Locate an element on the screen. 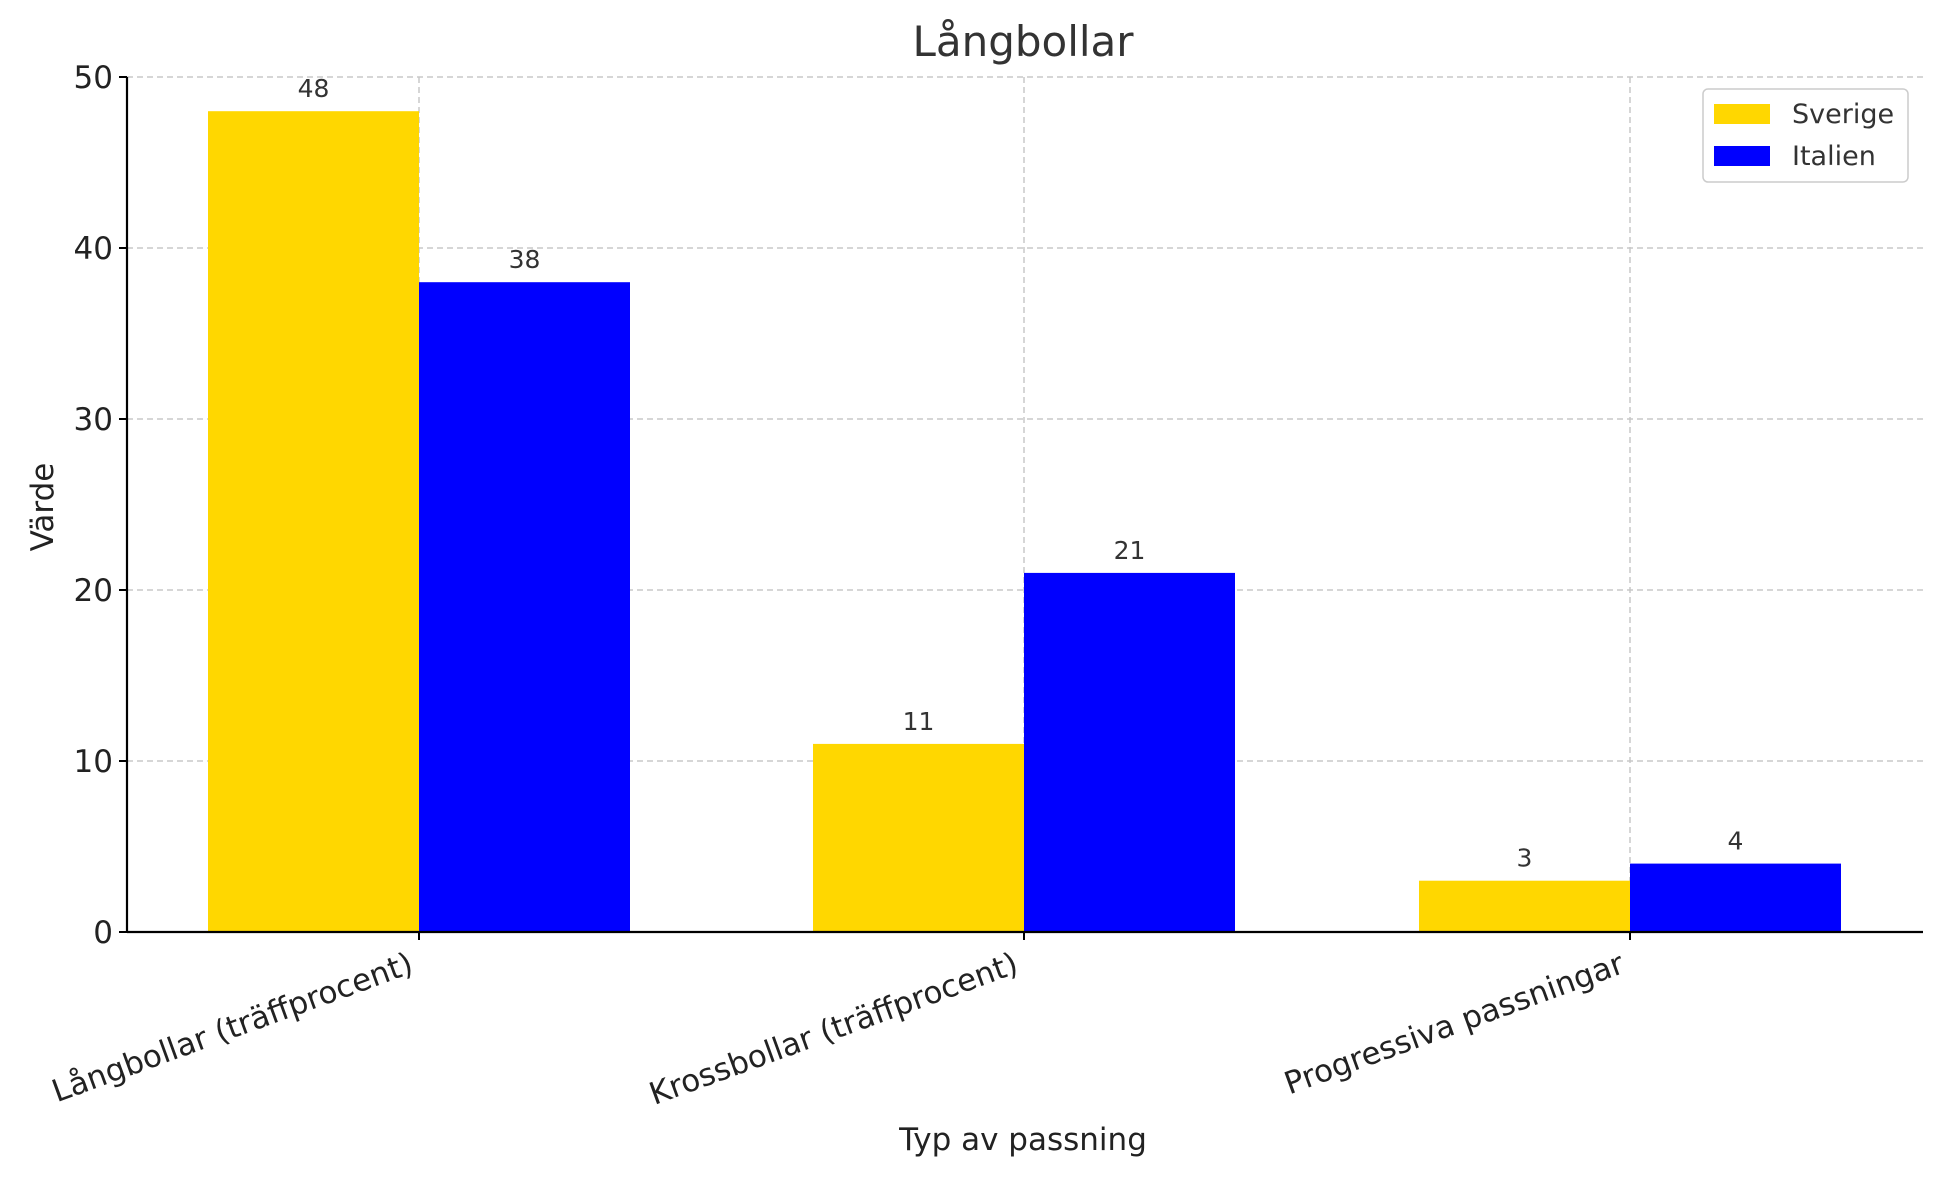  y-tick-label-0: 0 is located at coordinates (103, 933).